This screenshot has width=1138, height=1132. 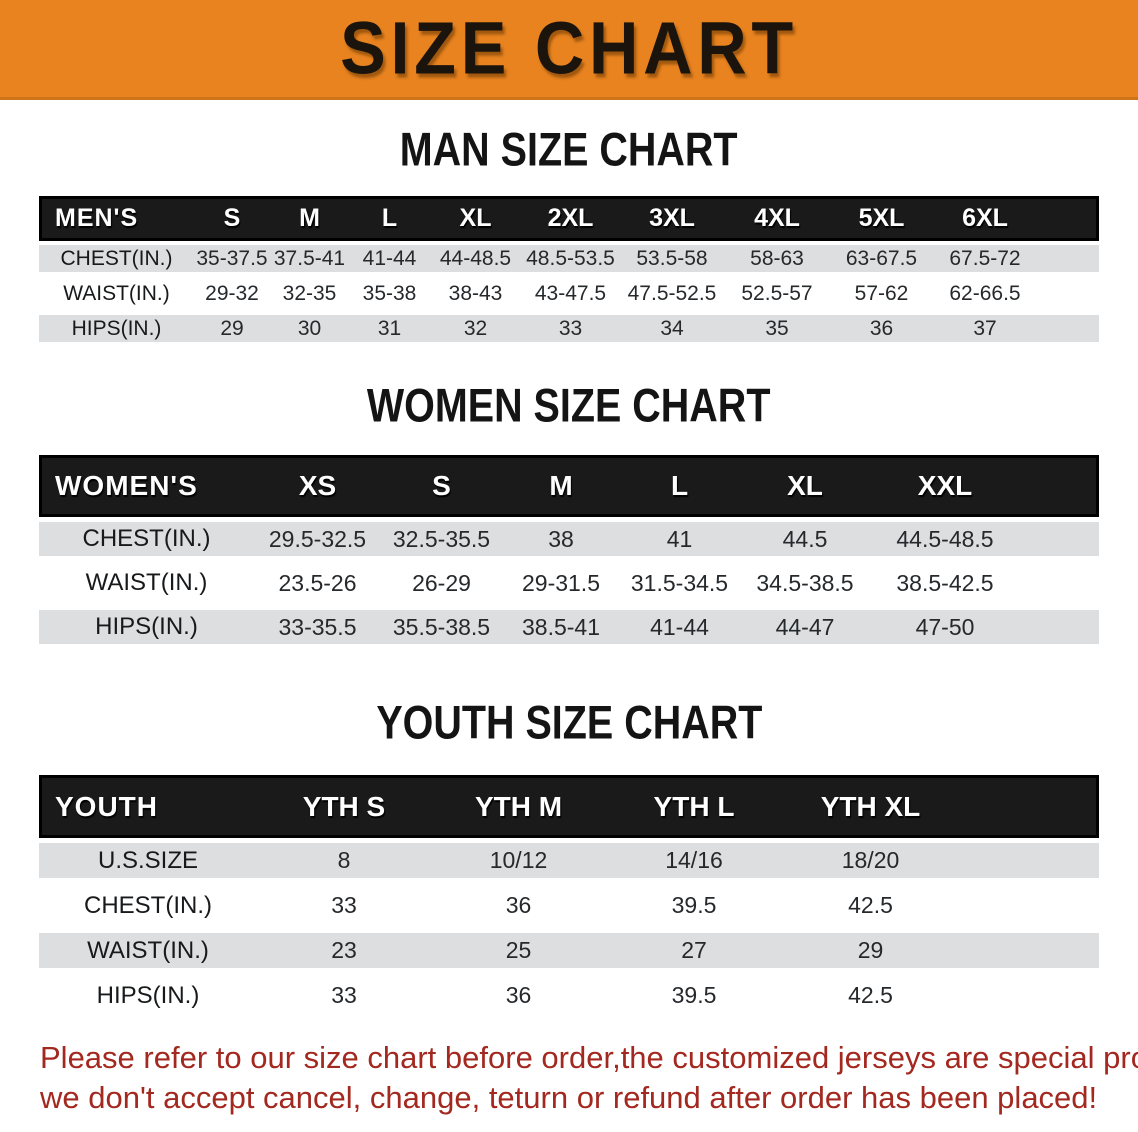 I want to click on row-label: U.S.SIZE, so click(x=148, y=860).